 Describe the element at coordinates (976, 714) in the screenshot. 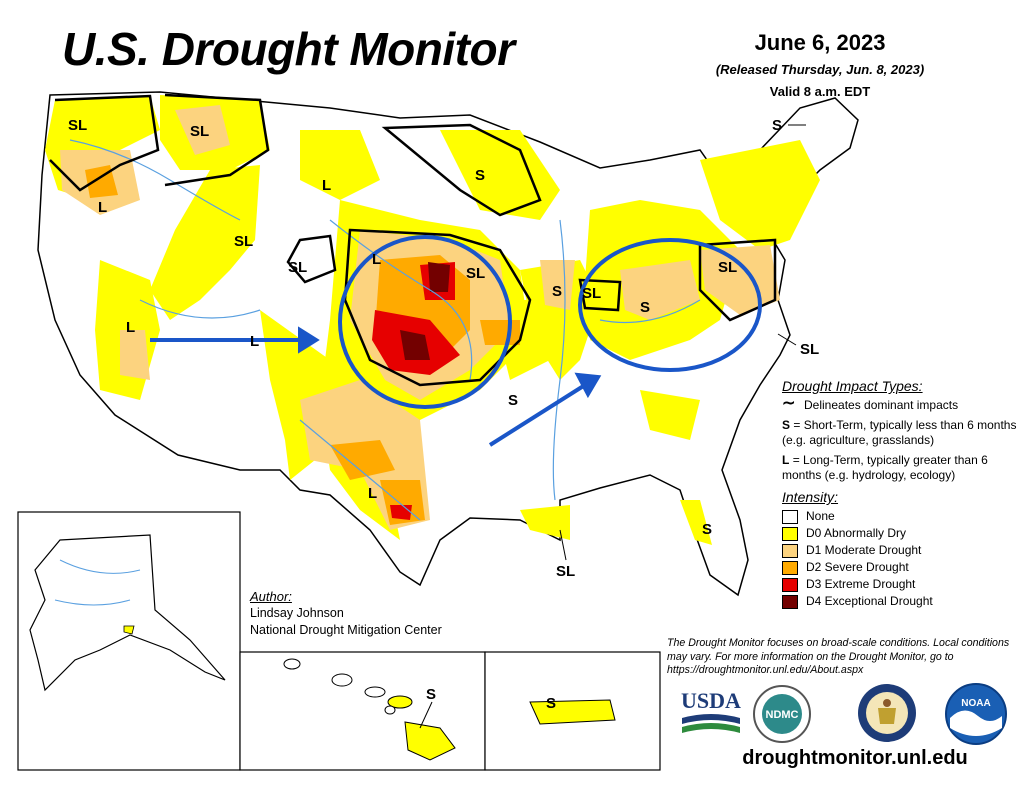

I see `noaa-logo: NOAA` at that location.